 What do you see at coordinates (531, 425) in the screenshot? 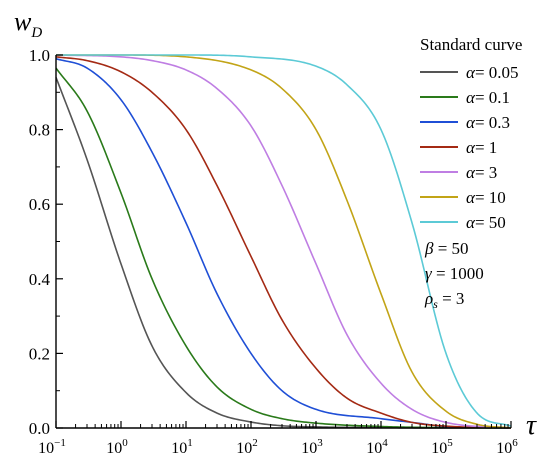
I see `x-axis-label: τ` at bounding box center [531, 425].